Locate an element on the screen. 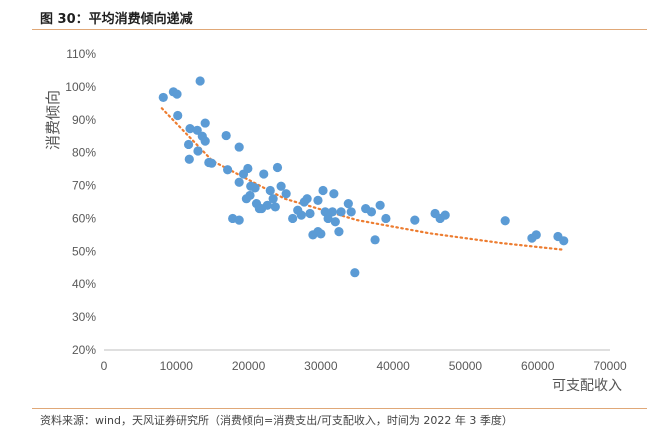 Image resolution: width=657 pixels, height=428 pixels. y-tick-label: 90% is located at coordinates (84, 120).